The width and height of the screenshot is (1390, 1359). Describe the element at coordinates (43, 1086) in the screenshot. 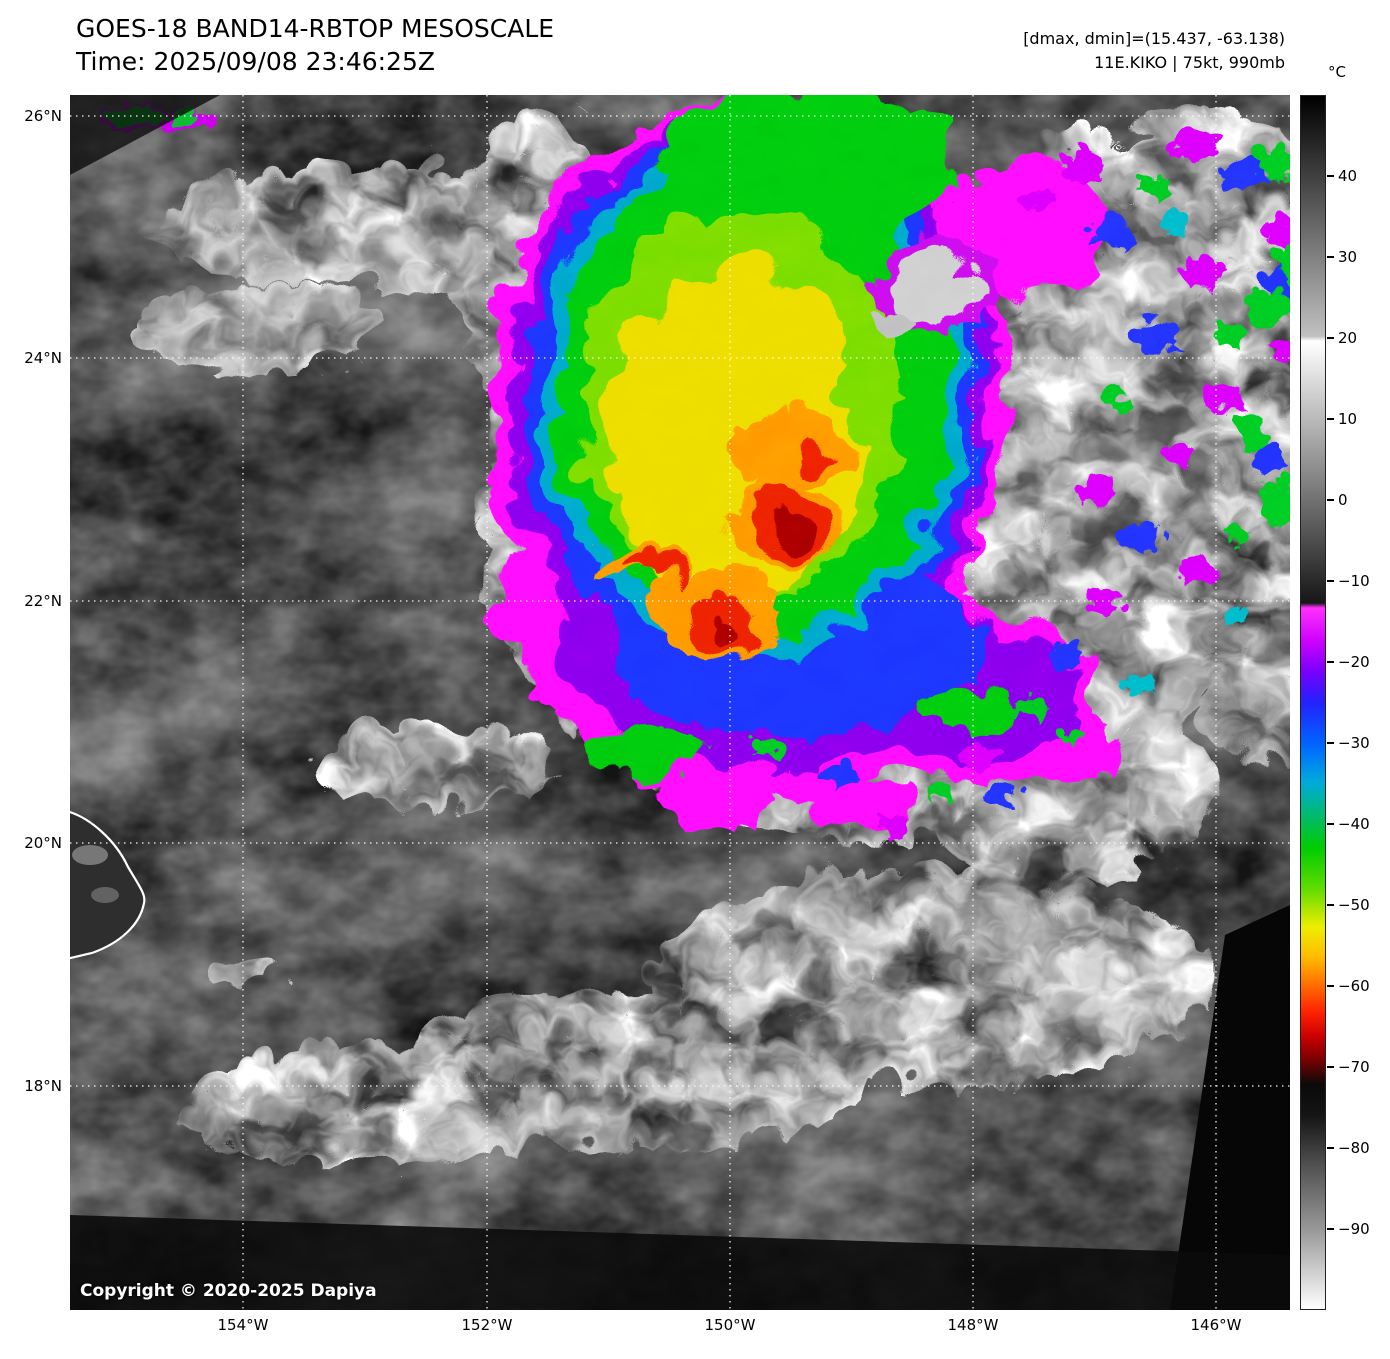

I see `lat-label-18n: 18°N` at that location.